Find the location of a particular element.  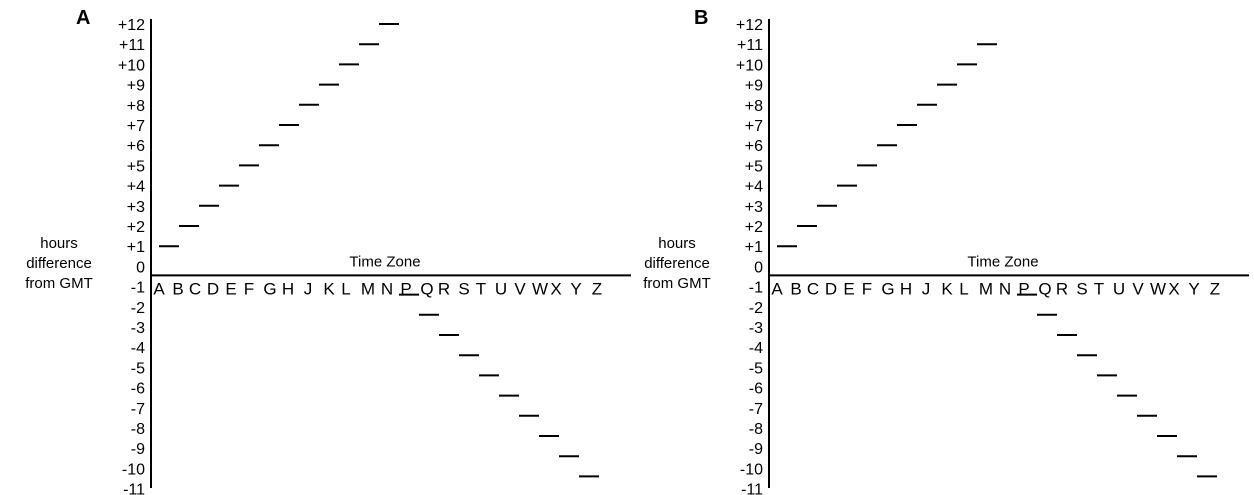

y-tick-label-b: +1 is located at coordinates (754, 247).